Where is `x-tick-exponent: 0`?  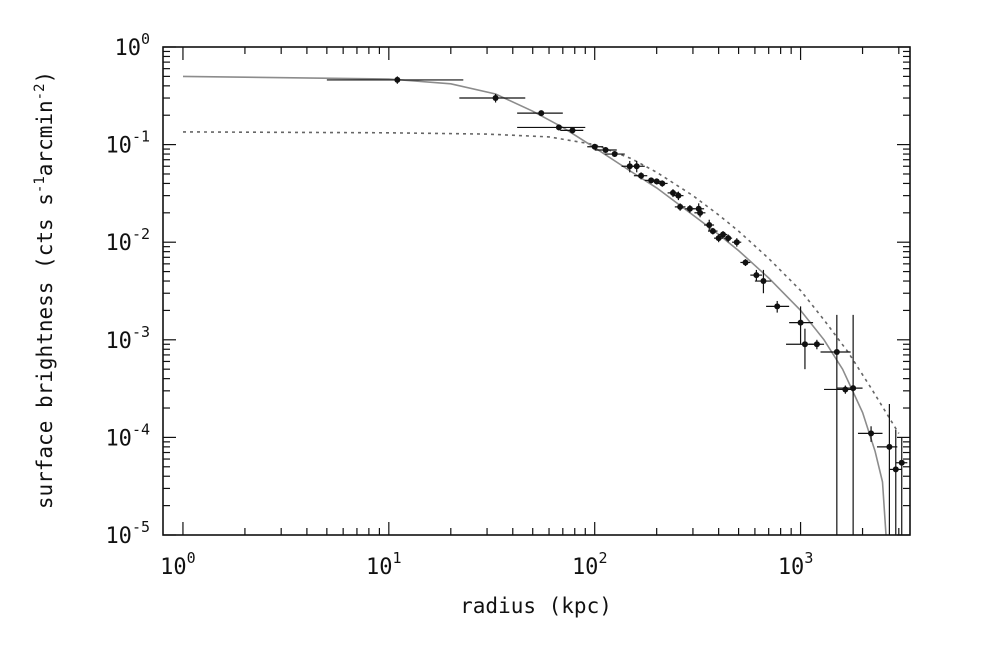 x-tick-exponent: 0 is located at coordinates (191, 558).